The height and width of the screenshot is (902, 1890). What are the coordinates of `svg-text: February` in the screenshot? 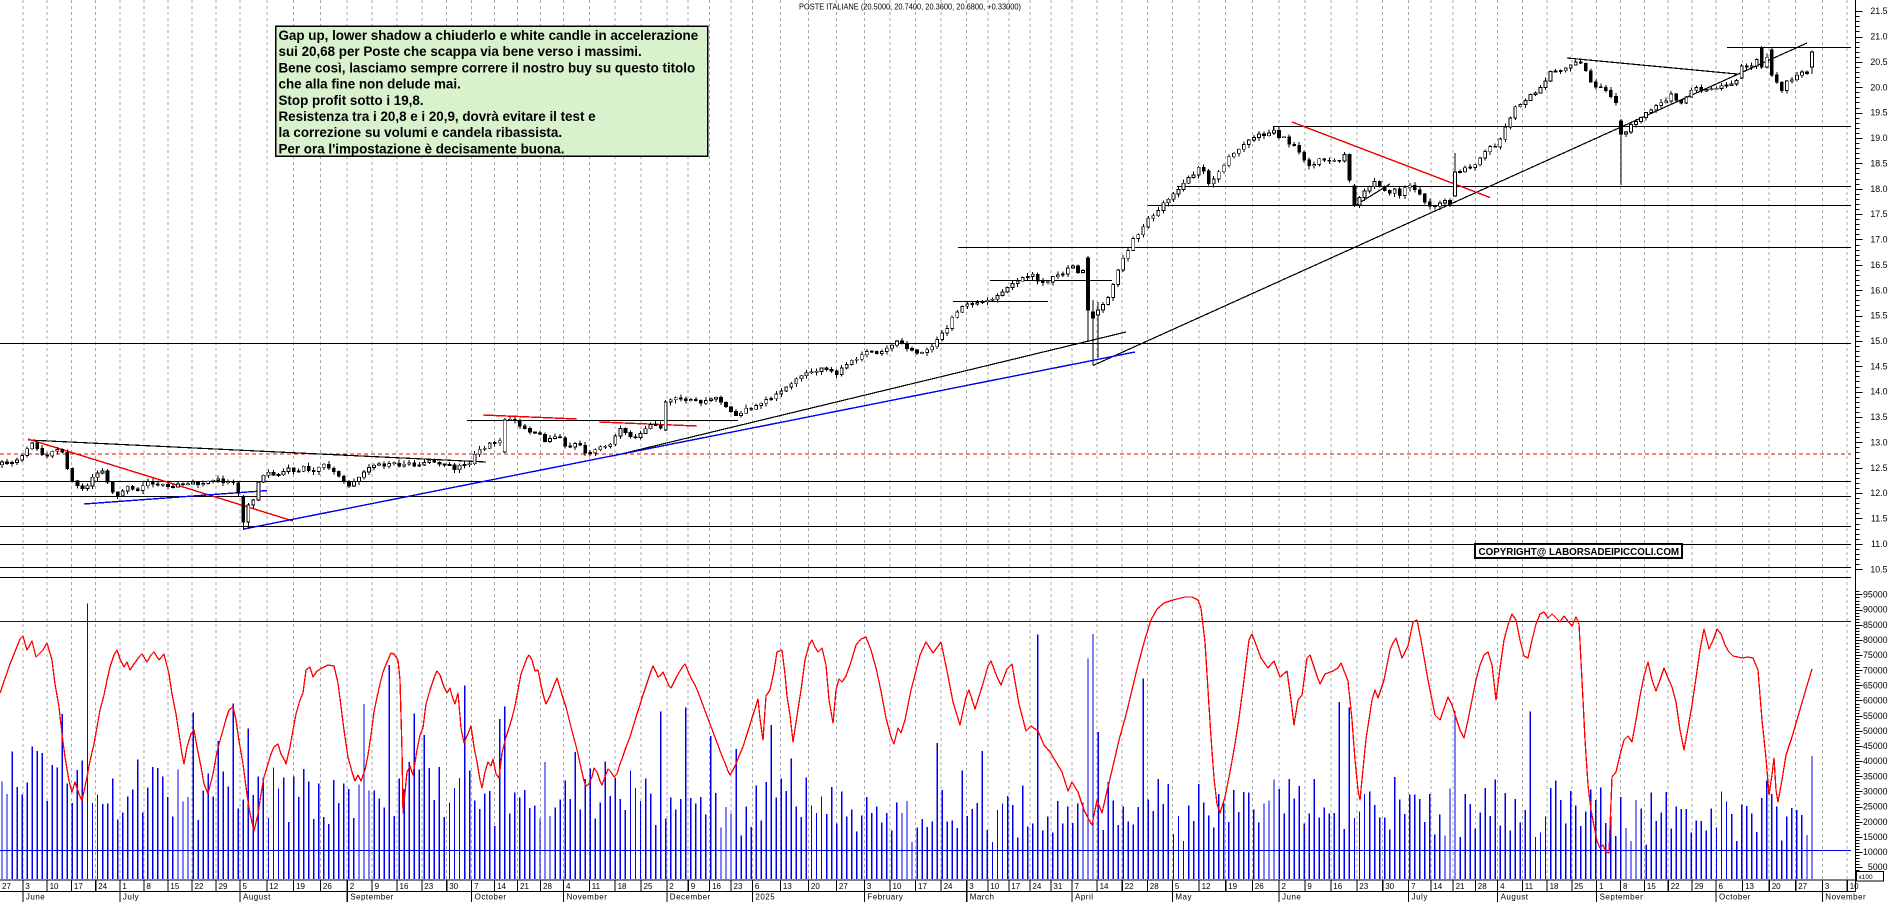 It's located at (885, 897).